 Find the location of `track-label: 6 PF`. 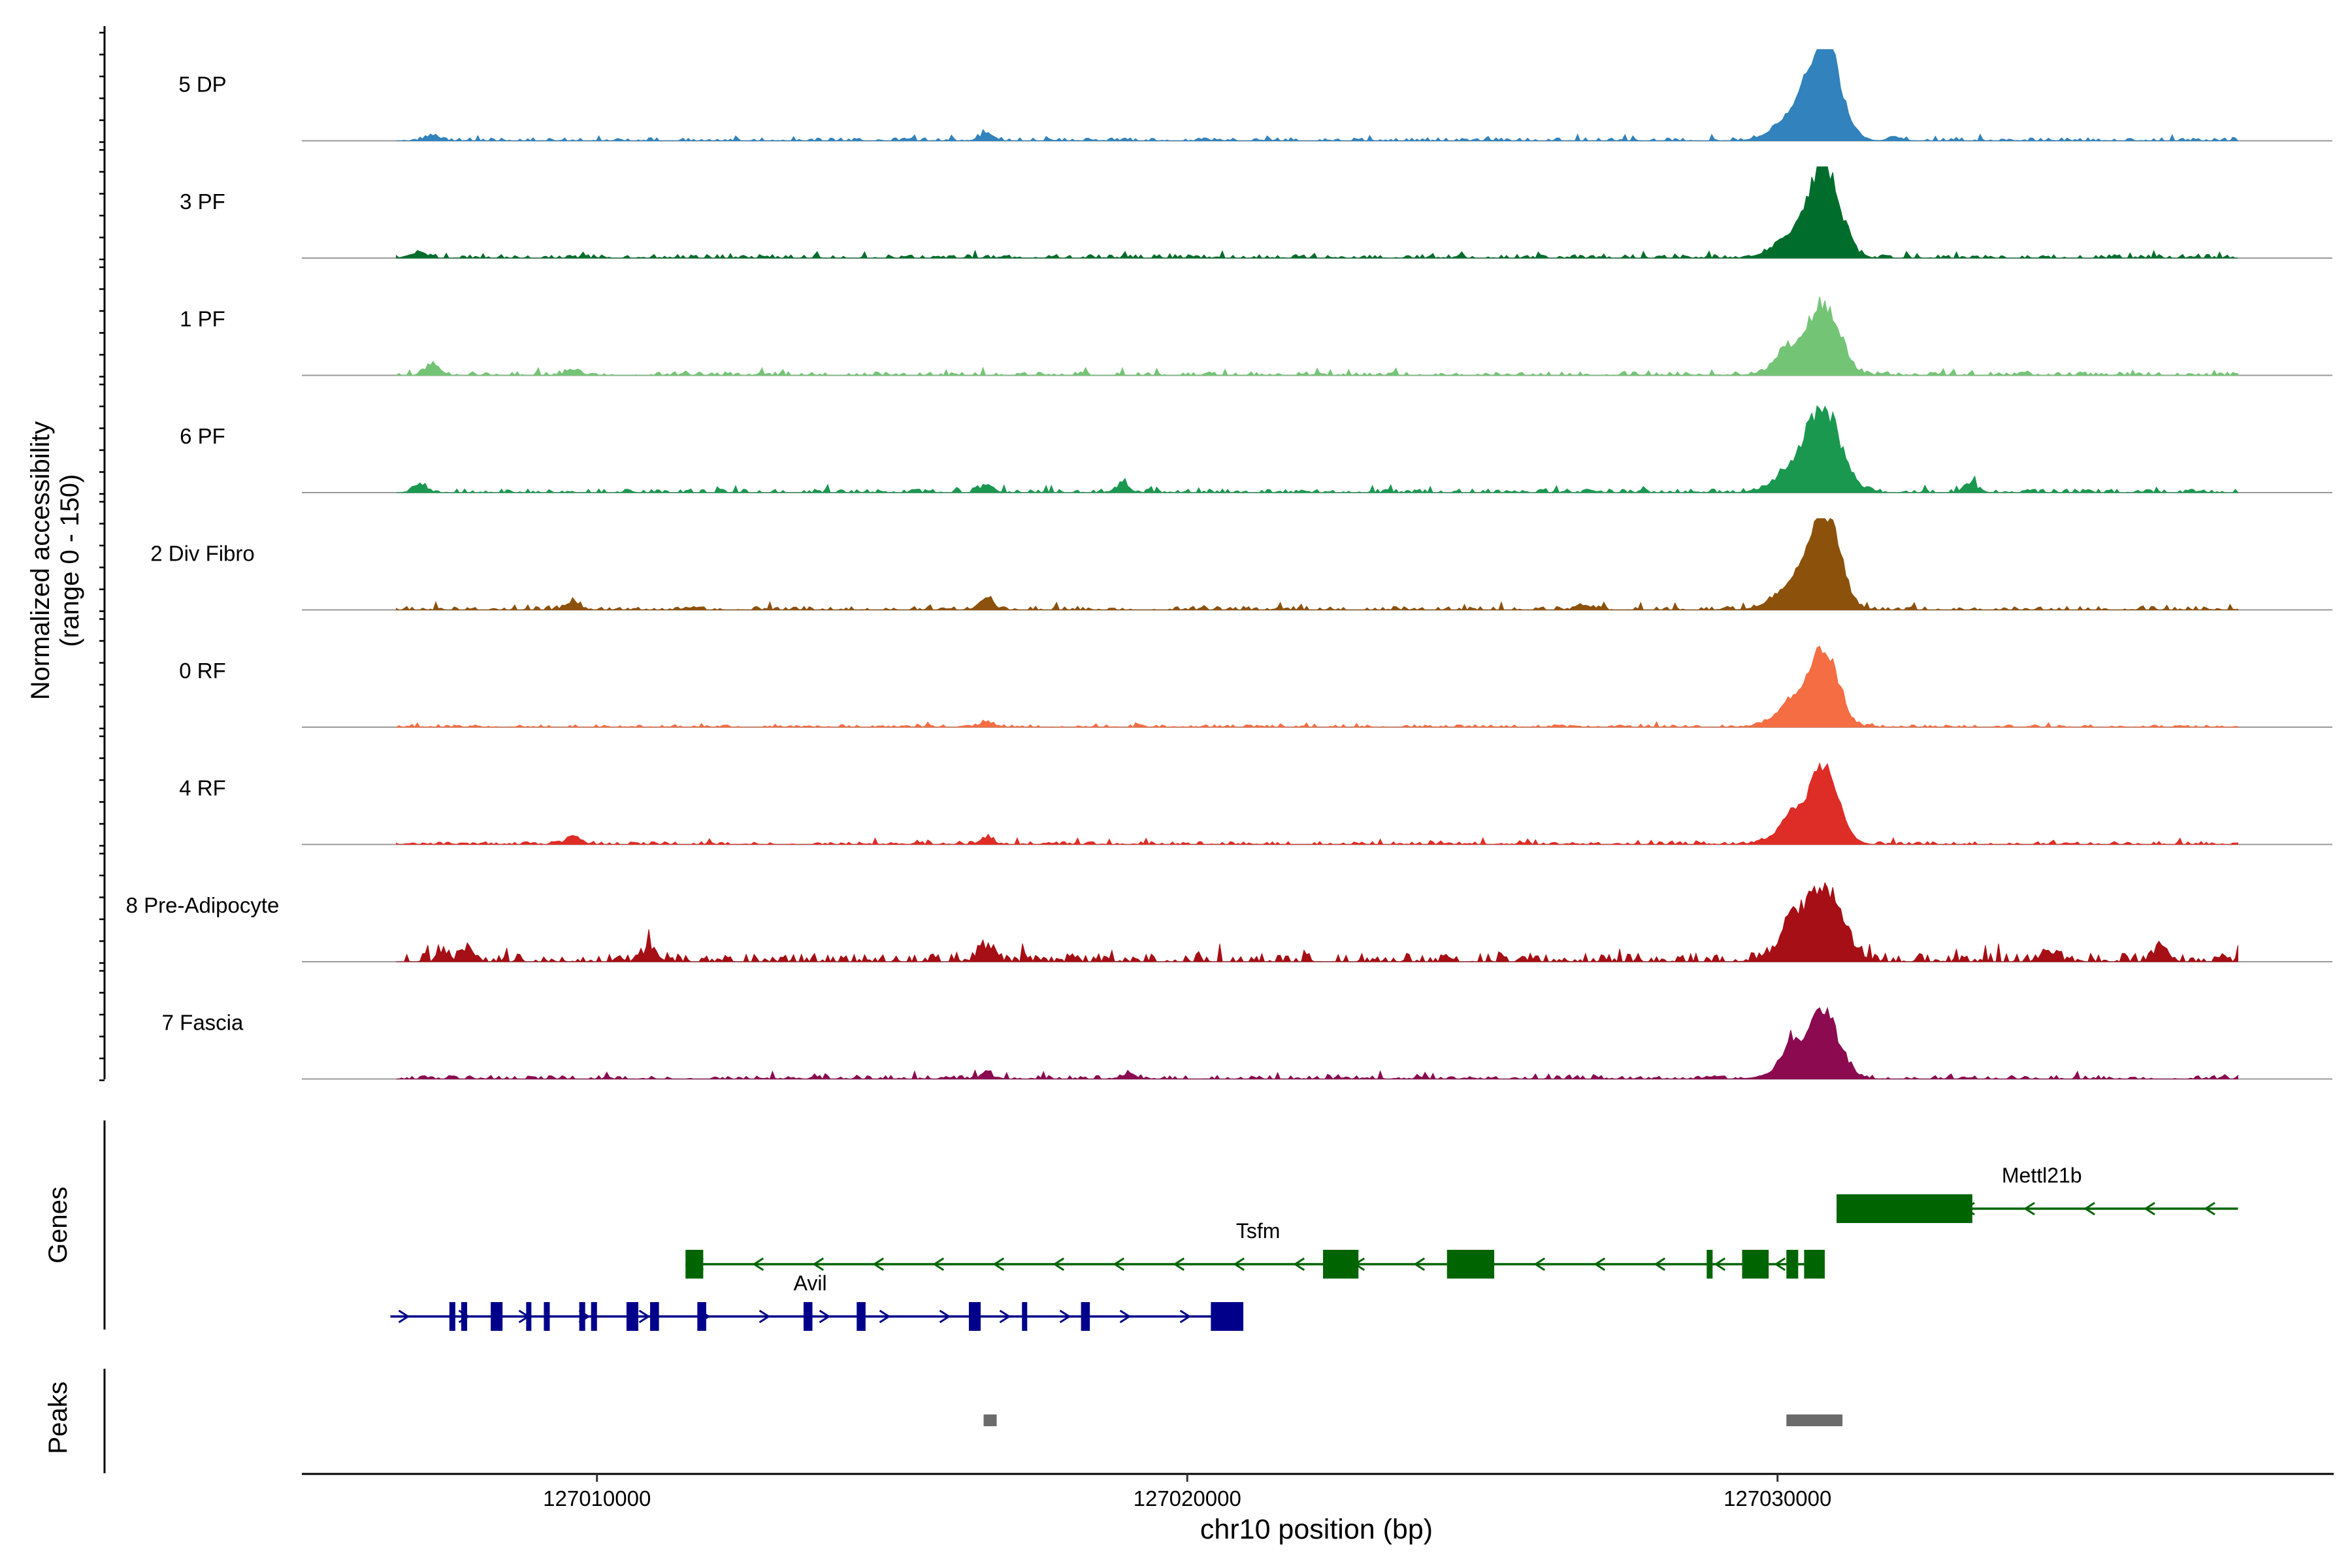

track-label: 6 PF is located at coordinates (202, 436).